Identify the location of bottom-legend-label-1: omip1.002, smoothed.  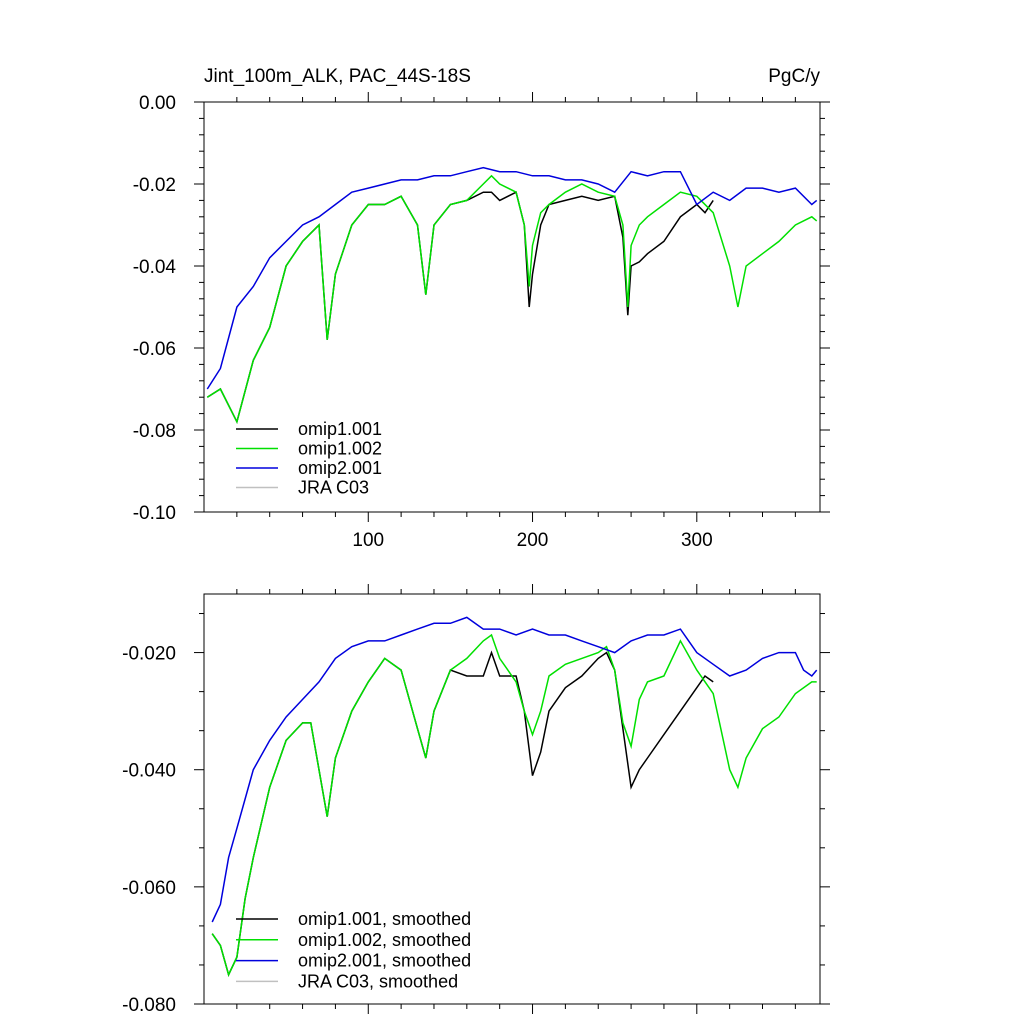
(384, 940).